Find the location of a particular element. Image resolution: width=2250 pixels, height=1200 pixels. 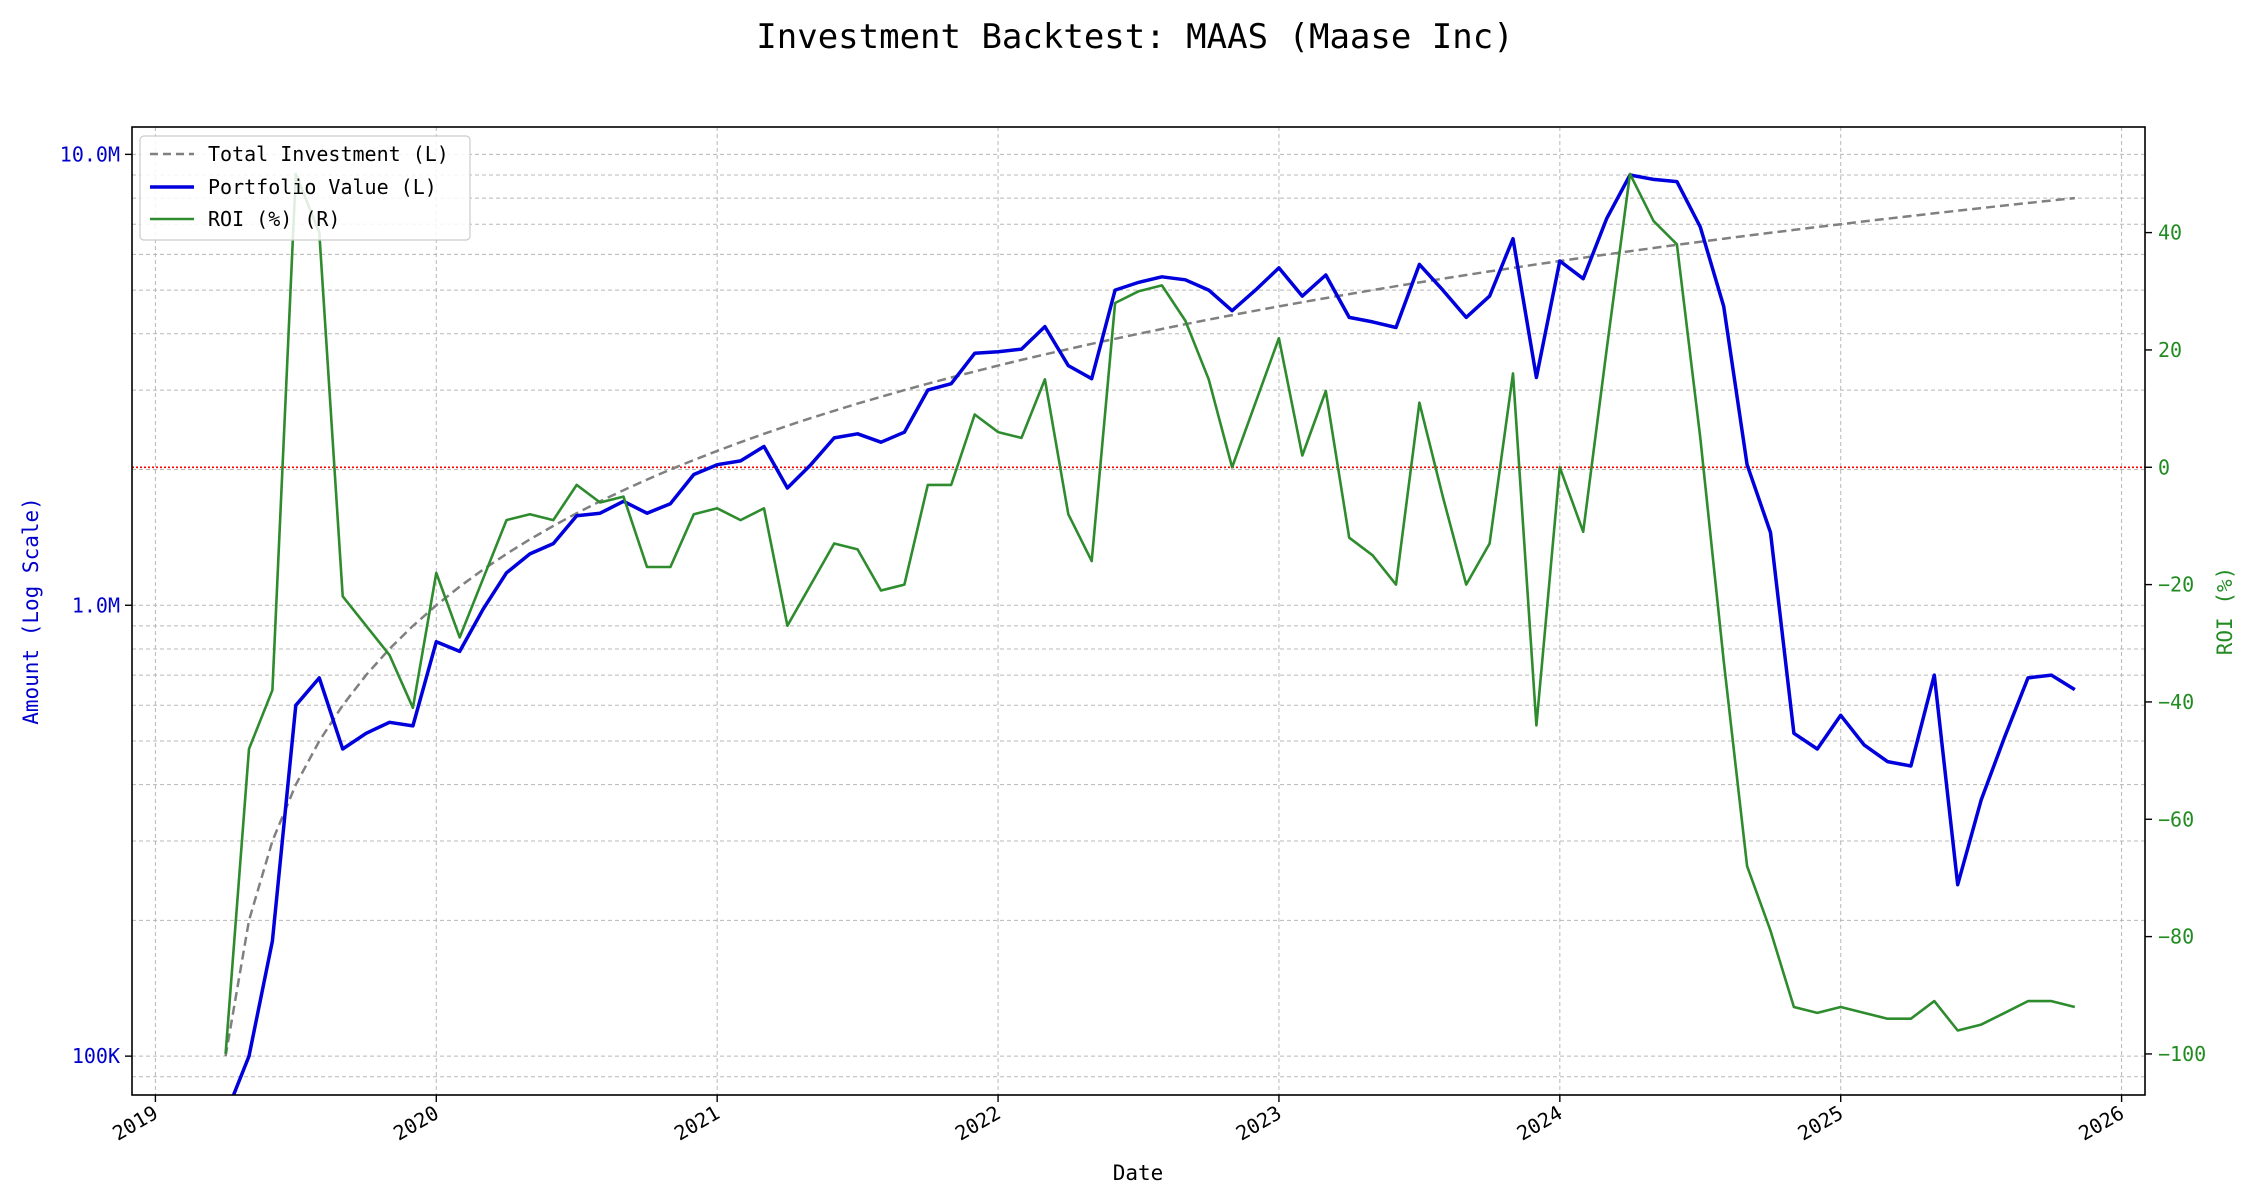

right-tick-label: 40 is located at coordinates (2170, 233).